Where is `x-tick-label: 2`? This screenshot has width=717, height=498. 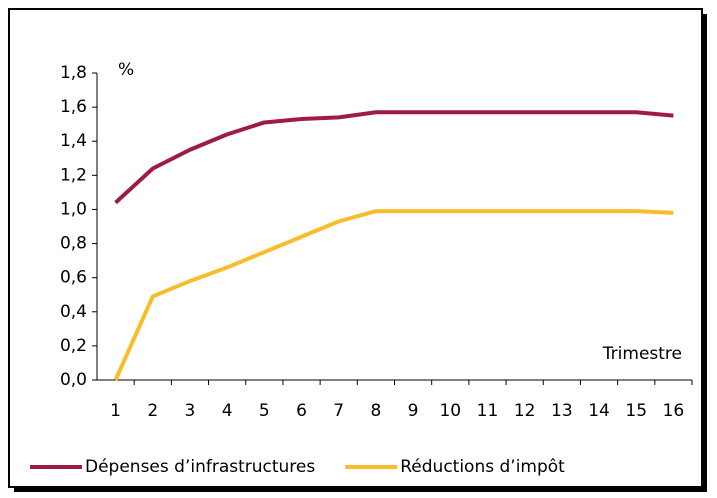
x-tick-label: 2 is located at coordinates (152, 411).